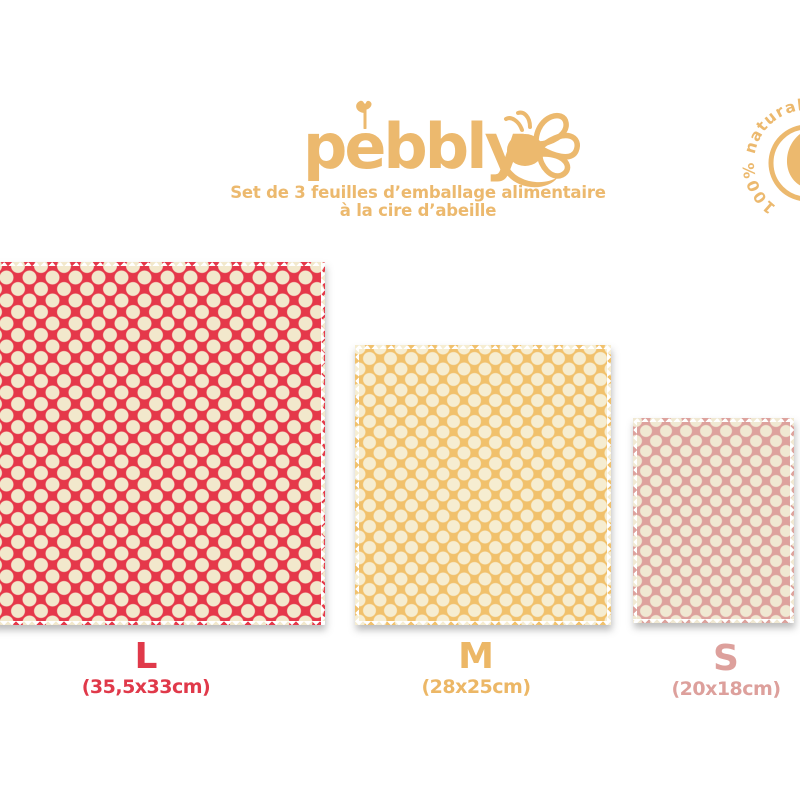  Describe the element at coordinates (708, 669) in the screenshot. I see `size-label-small: S (20x18cm)` at that location.